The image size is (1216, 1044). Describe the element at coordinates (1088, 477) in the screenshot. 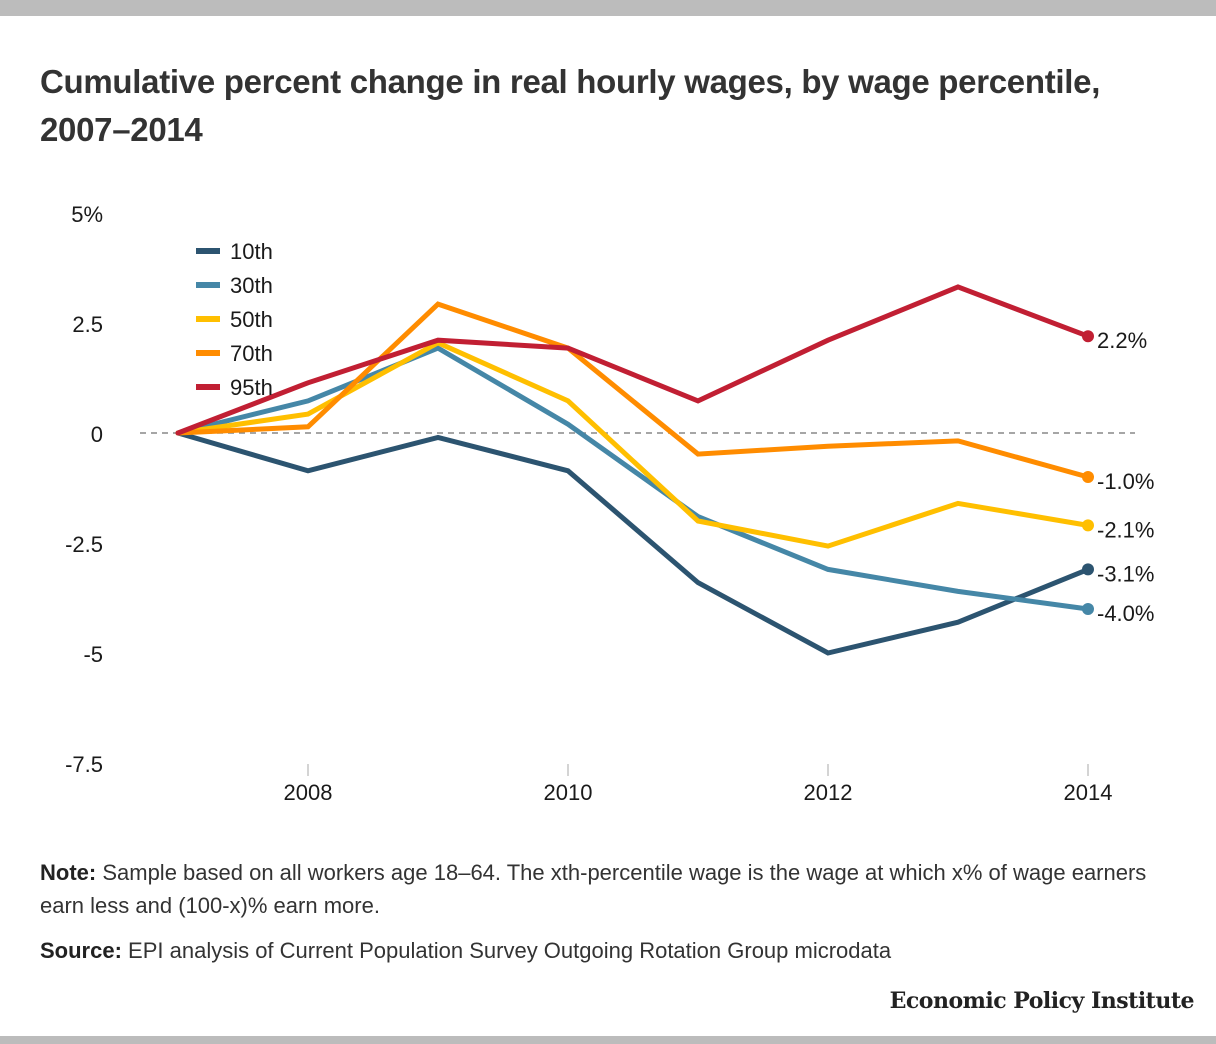

I see `end-point-70th` at that location.